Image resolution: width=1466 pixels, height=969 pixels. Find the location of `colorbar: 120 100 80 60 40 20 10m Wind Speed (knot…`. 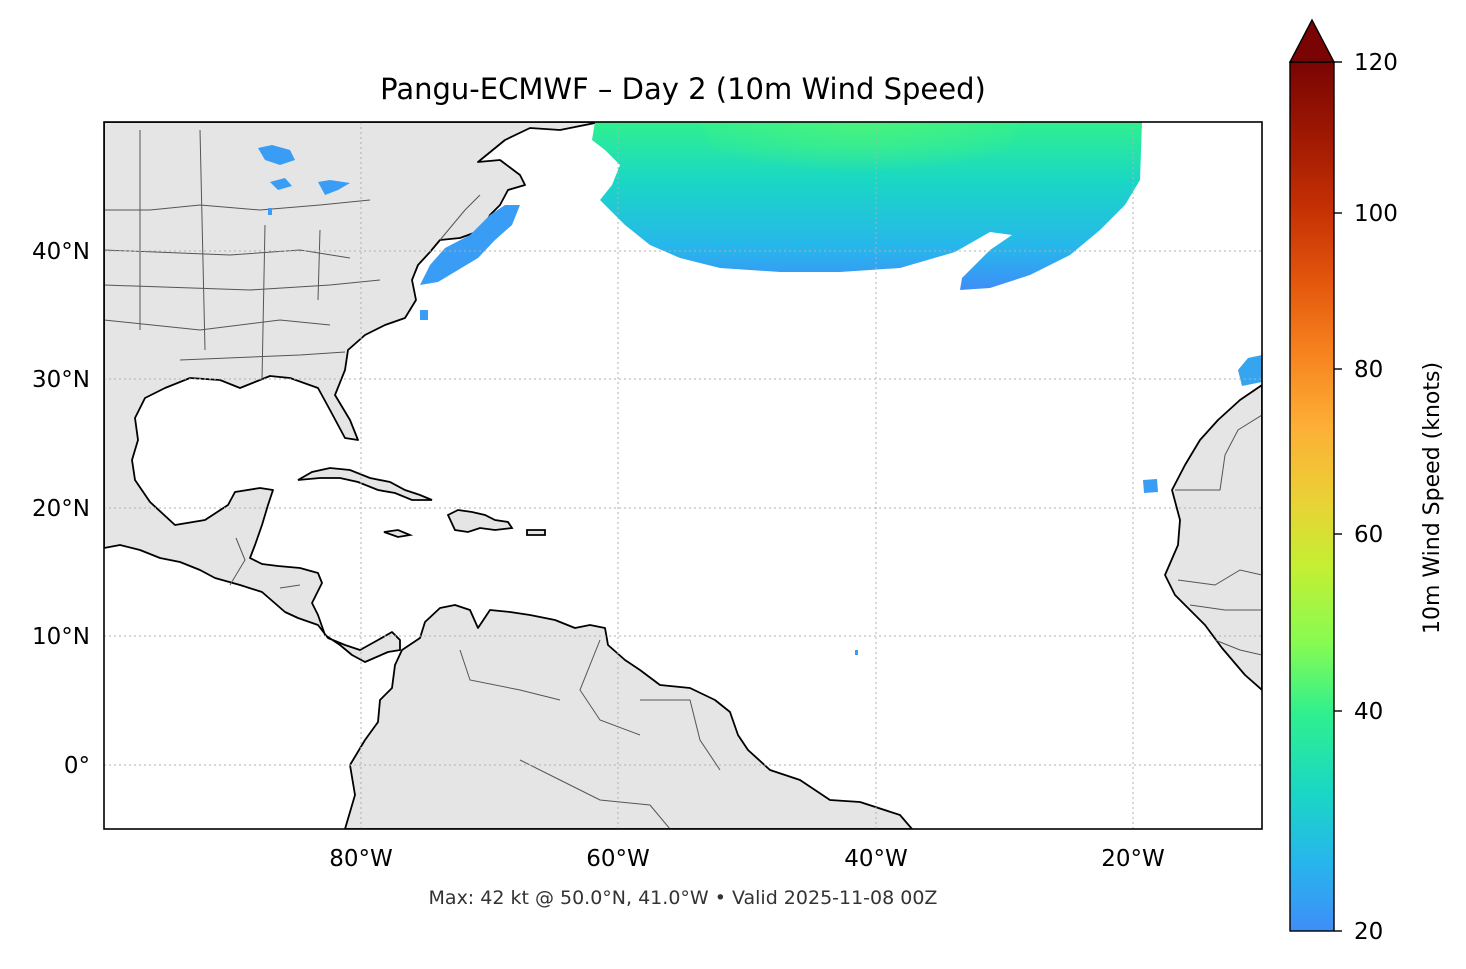

colorbar: 120 100 80 60 40 20 10m Wind Speed (knot… is located at coordinates (1366, 481).